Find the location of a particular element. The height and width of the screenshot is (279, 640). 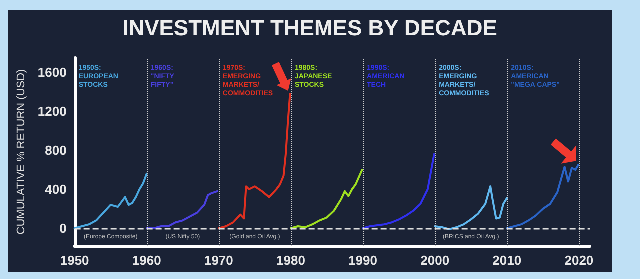

x-tick-label: 1990 is located at coordinates (363, 260).